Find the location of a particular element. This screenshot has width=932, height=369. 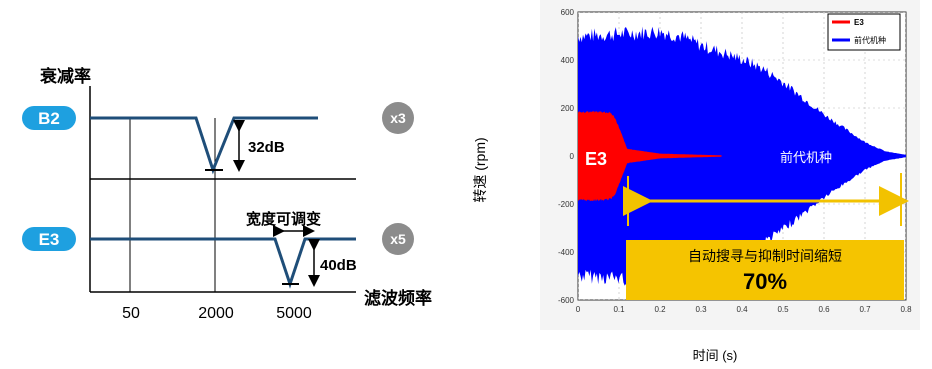

depth-label-e3: 40dB is located at coordinates (338, 265).